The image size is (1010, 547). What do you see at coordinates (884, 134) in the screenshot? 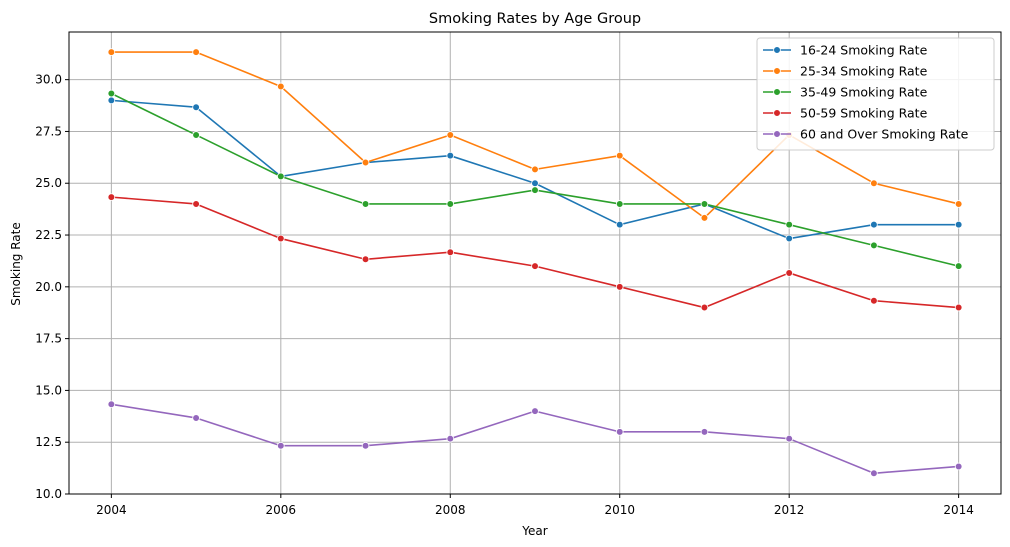
I see `legend-label: 60 and Over Smoking Rate` at bounding box center [884, 134].